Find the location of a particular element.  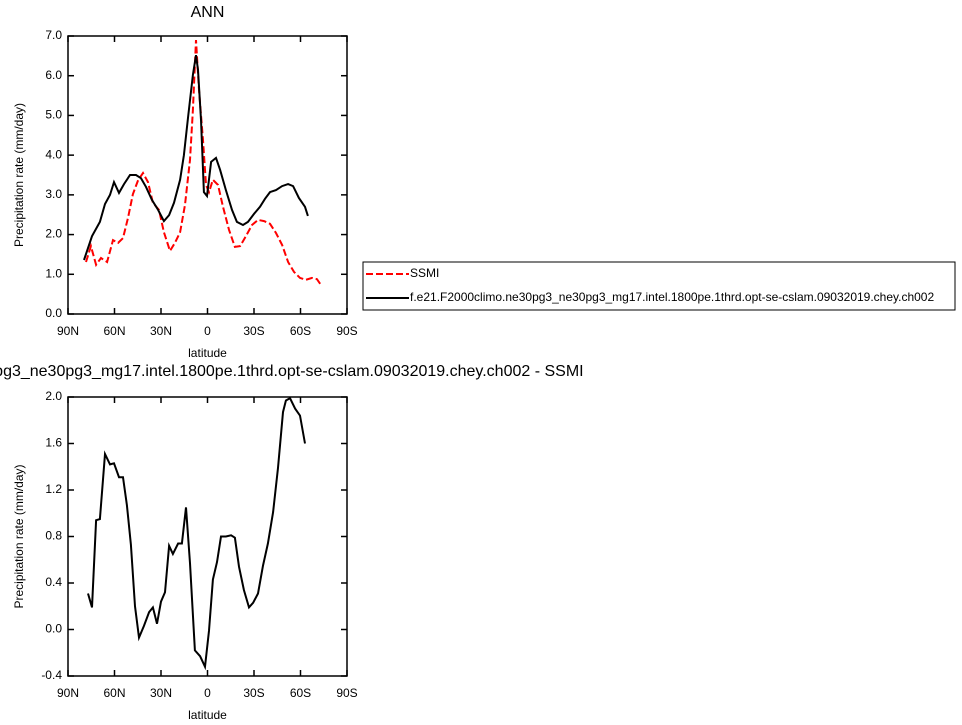

y-tick-label: -0.4 is located at coordinates (51, 675).